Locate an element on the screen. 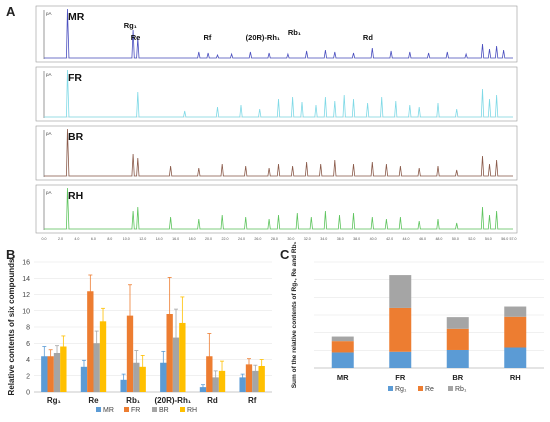 The image size is (550, 422). chromatogram-mr: pA MR Rg₁ Re Rf (20R)-Rh₁ Rb₁ Rd is located at coordinates (276, 34).